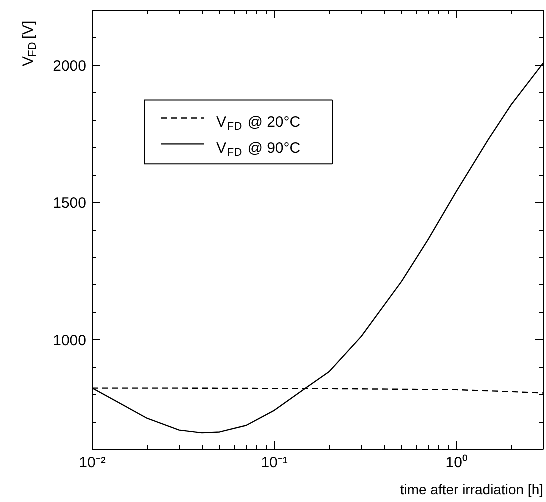 This screenshot has width=546, height=502. I want to click on y-axis-title: VFD [V], so click(29, 43).